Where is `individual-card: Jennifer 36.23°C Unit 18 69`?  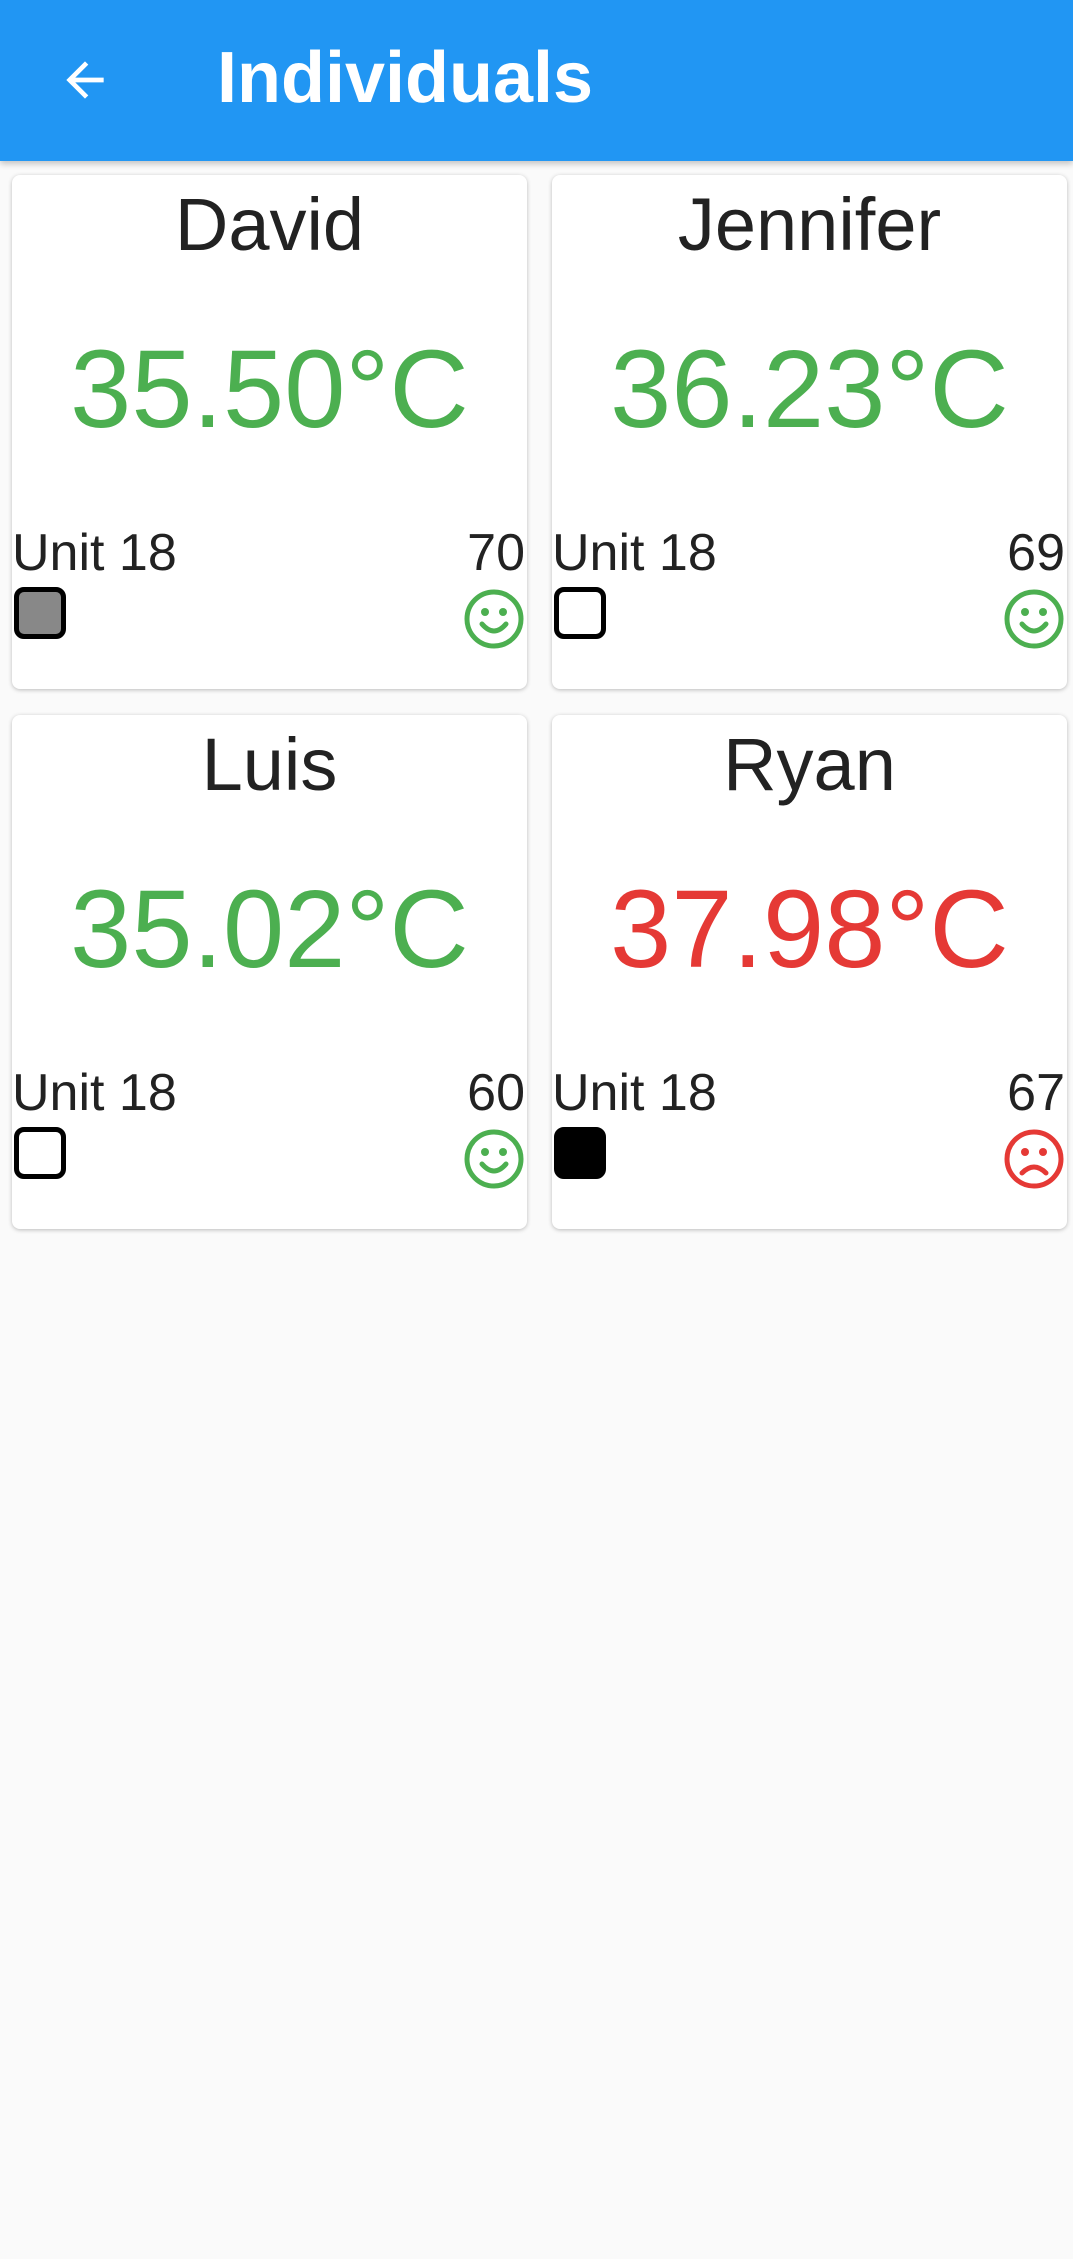 individual-card: Jennifer 36.23°C Unit 18 69 is located at coordinates (809, 432).